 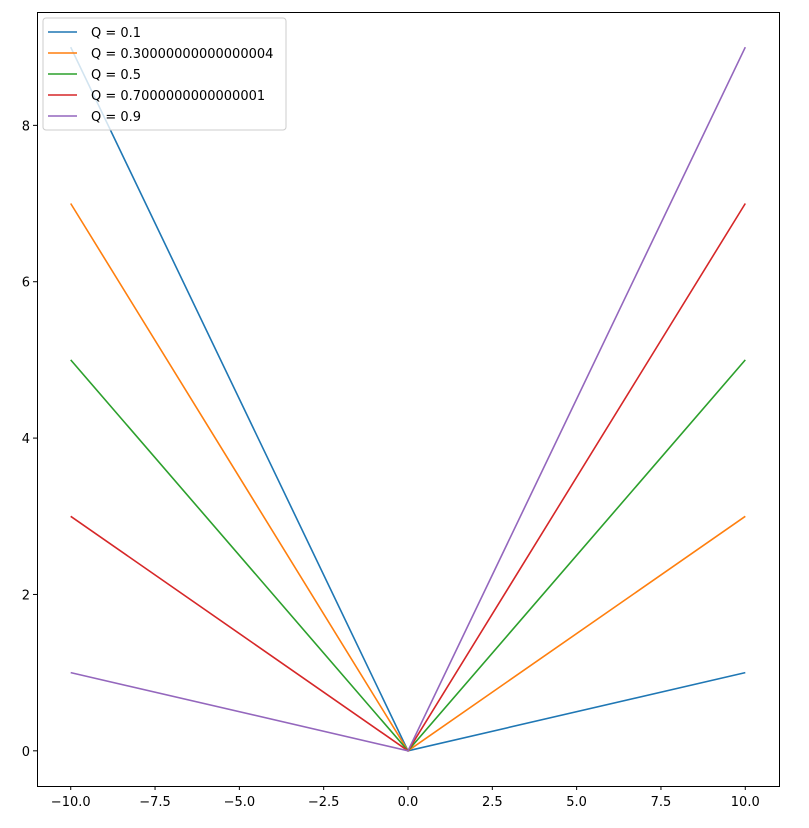 What do you see at coordinates (492, 802) in the screenshot?
I see `x-tick-label: 2.5` at bounding box center [492, 802].